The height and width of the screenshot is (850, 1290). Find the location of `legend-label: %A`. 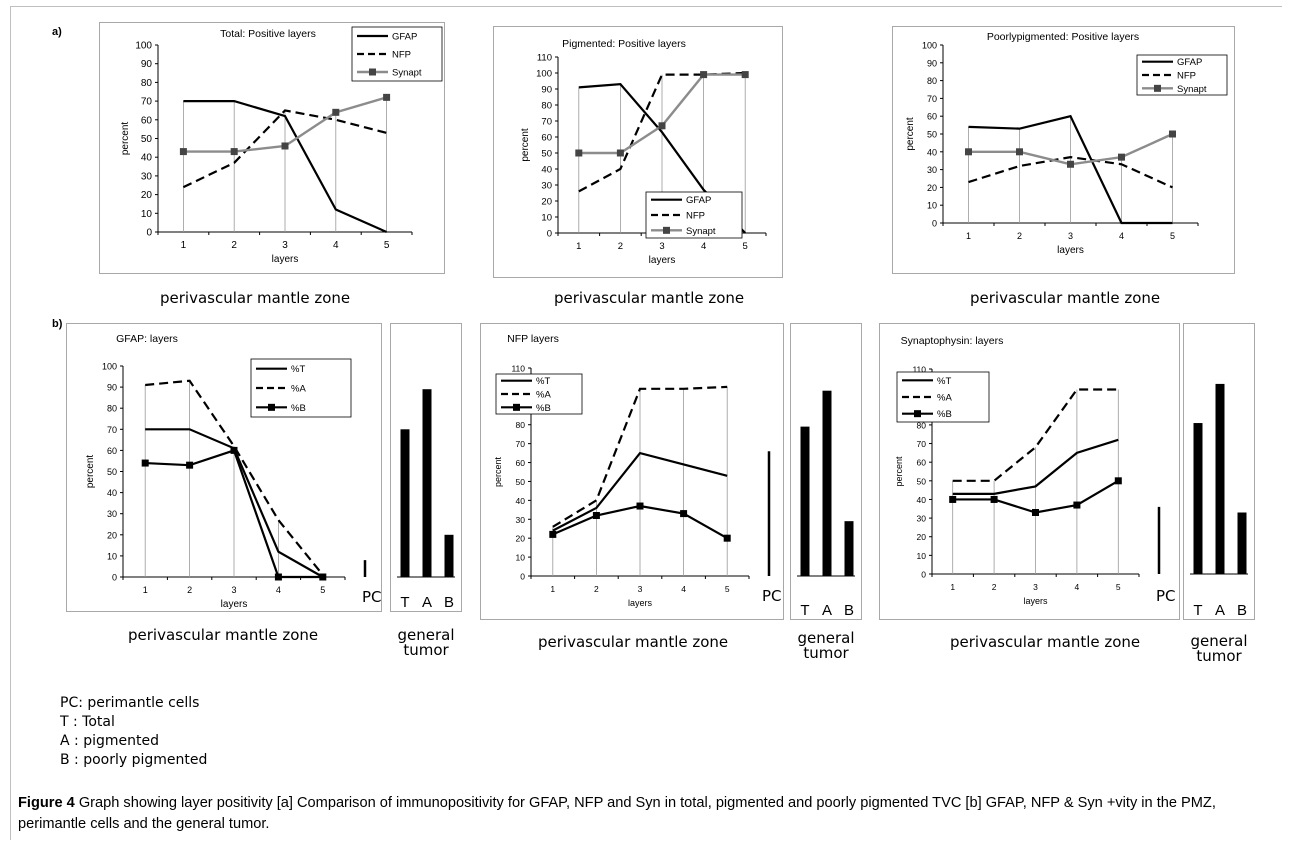

legend-label: %A is located at coordinates (543, 395).